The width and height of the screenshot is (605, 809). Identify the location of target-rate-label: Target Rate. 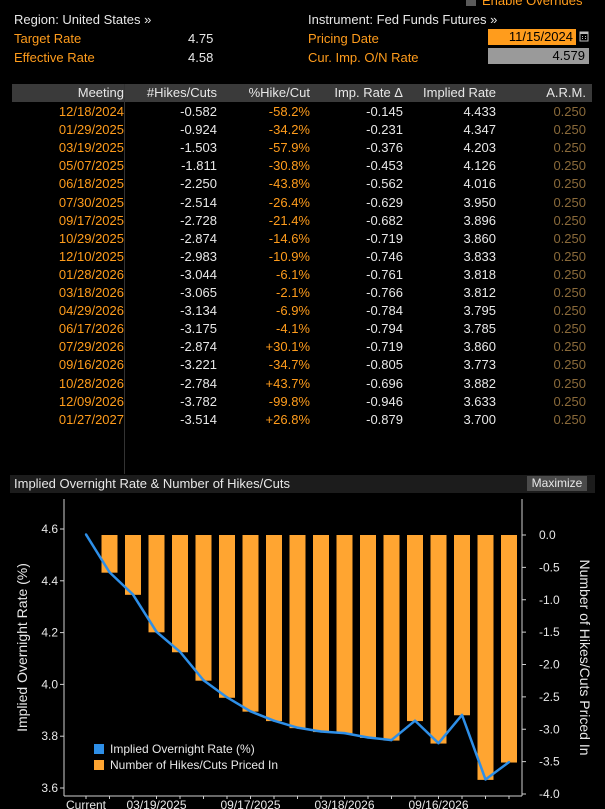
(48, 38).